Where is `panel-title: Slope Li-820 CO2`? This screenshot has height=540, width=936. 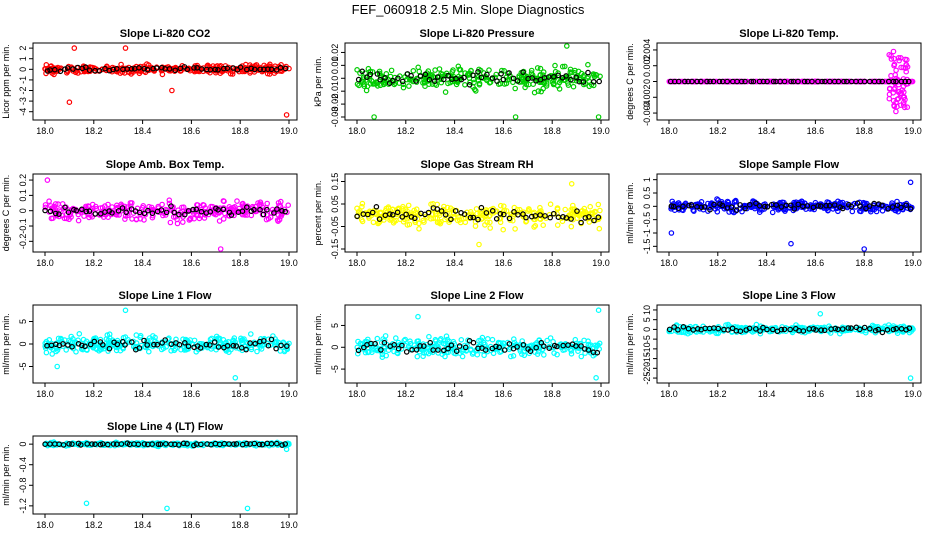 panel-title: Slope Li-820 CO2 is located at coordinates (165, 34).